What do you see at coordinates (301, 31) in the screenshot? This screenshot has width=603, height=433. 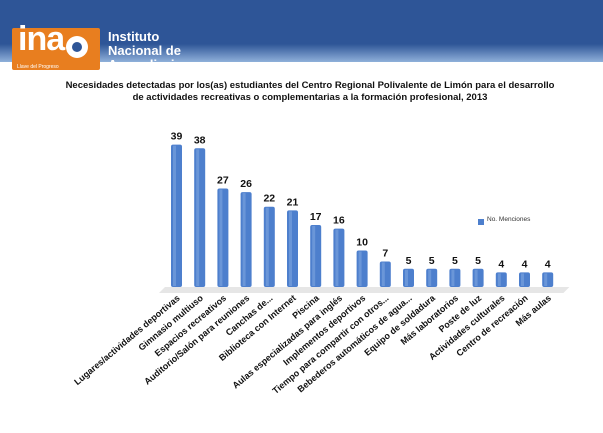 I see `header-band` at bounding box center [301, 31].